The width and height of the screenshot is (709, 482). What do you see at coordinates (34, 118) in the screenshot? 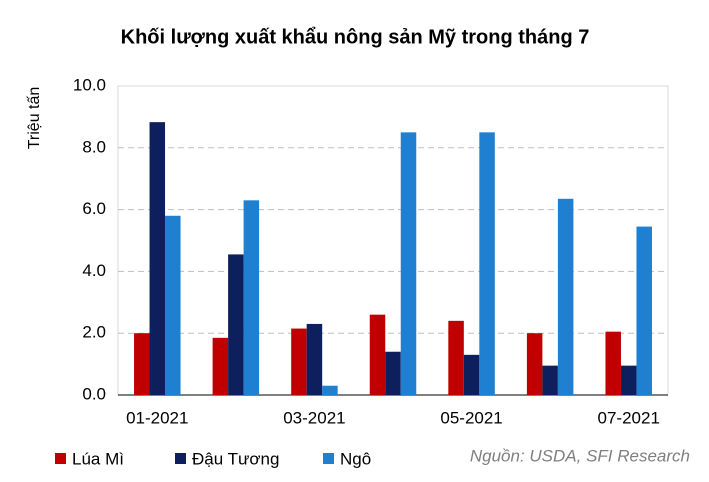
I see `y-axis-label: Triệu tấn` at bounding box center [34, 118].